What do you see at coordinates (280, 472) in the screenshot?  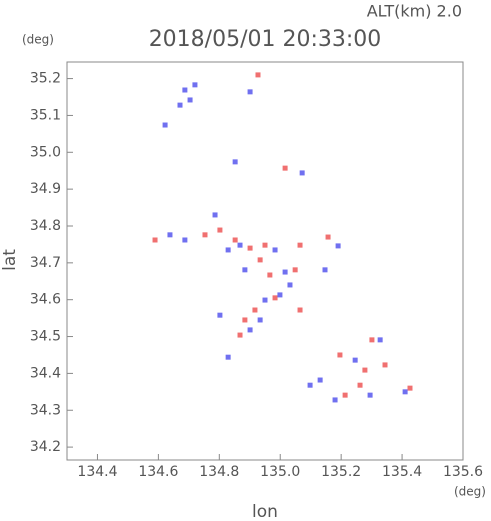 I see `x-tick-label: 135.0` at bounding box center [280, 472].